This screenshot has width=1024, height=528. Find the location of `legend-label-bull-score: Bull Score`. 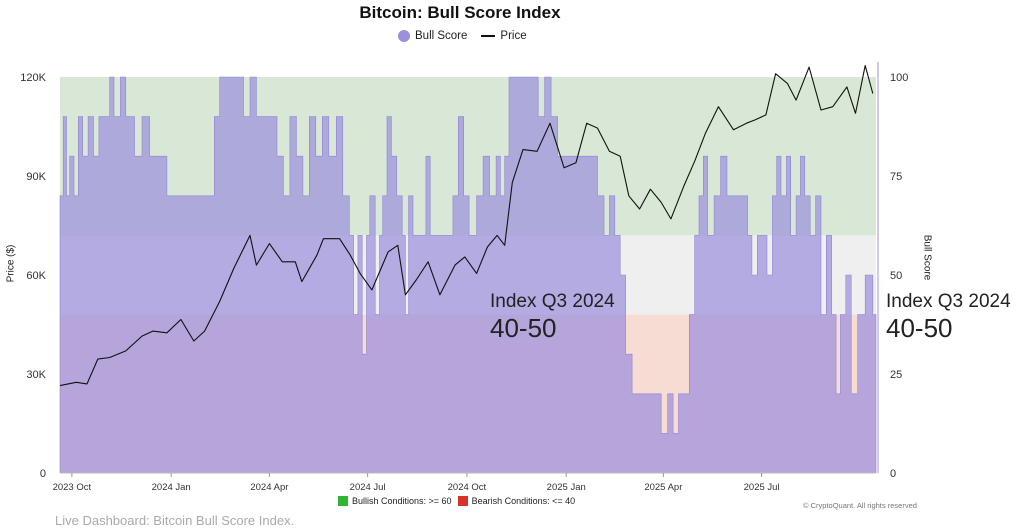

legend-label-bull-score: Bull Score is located at coordinates (441, 36).